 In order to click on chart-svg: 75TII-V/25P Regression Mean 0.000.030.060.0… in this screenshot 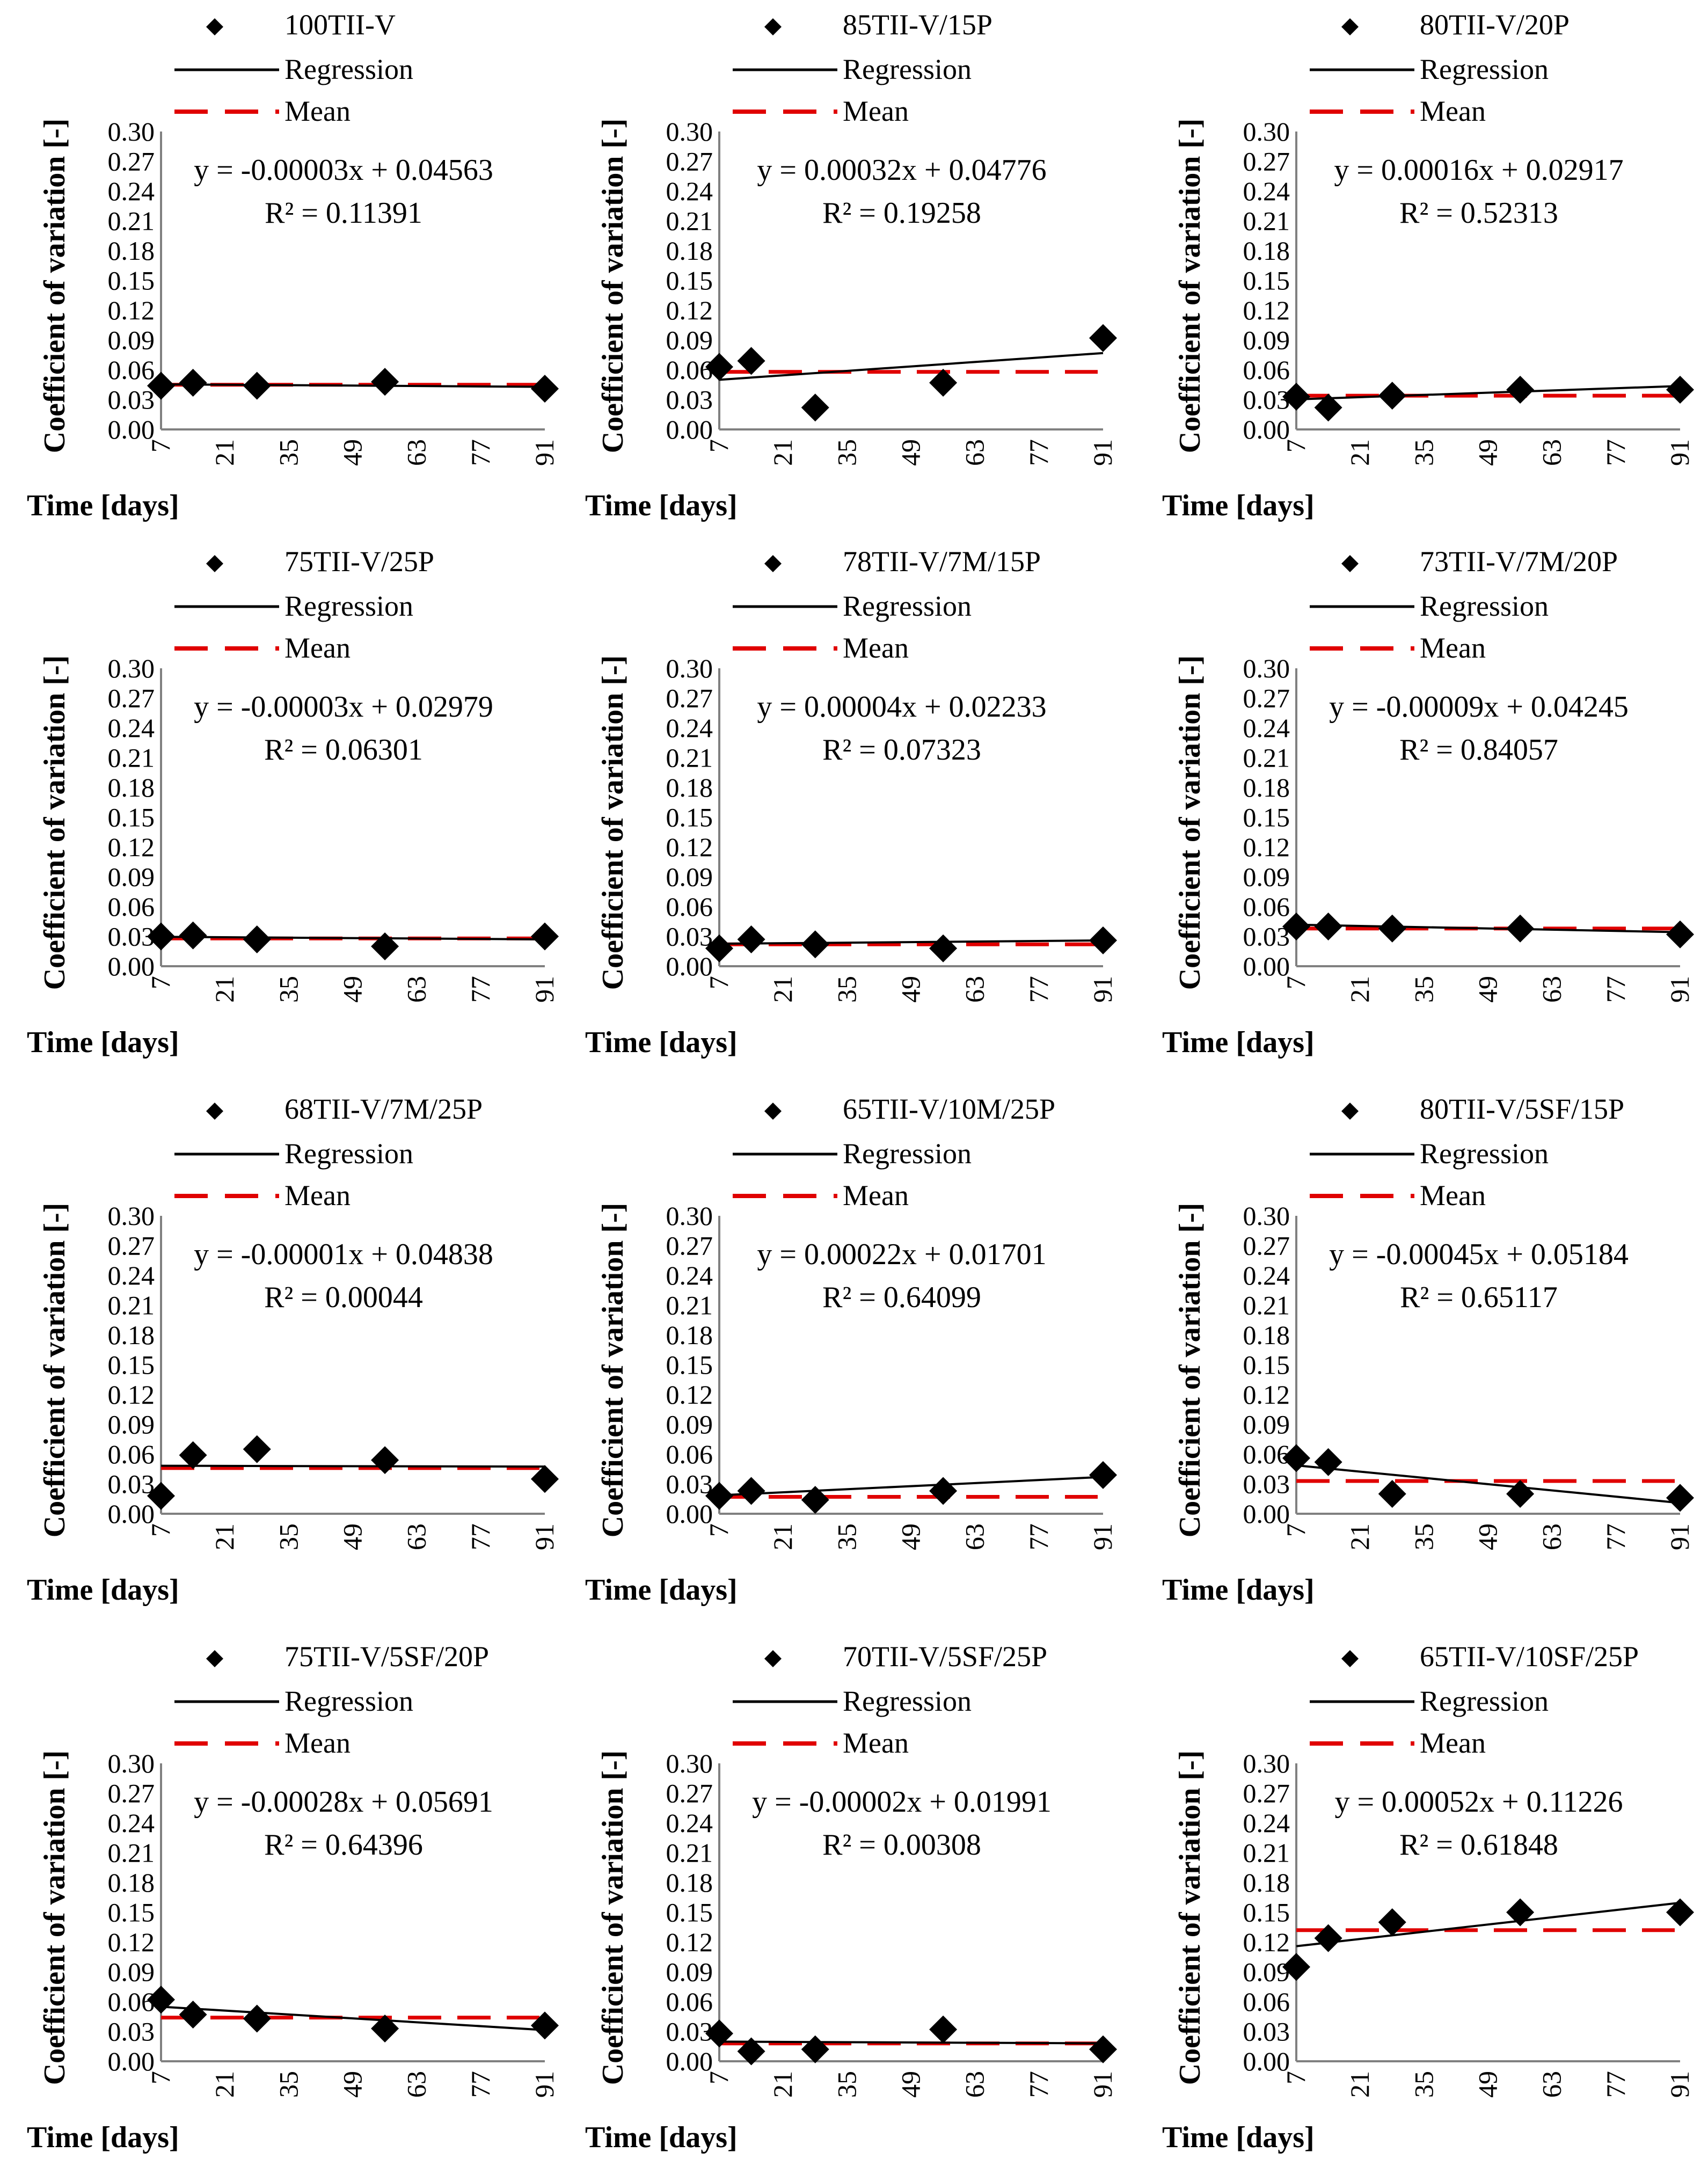, I will do `click(293, 802)`.